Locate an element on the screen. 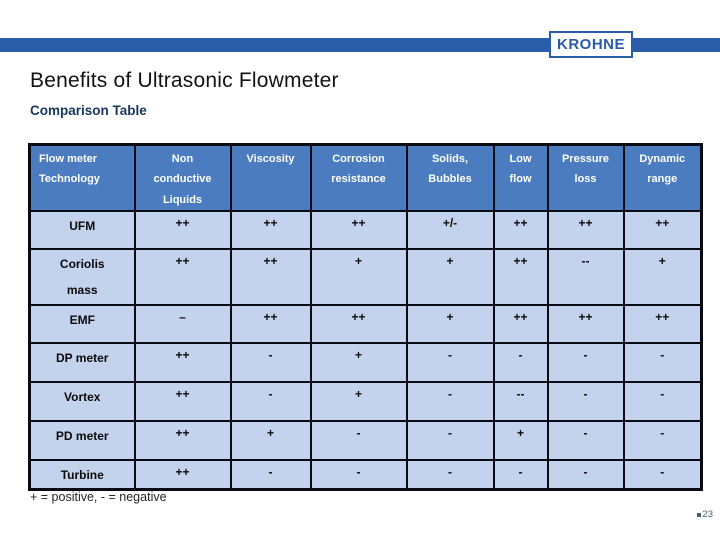 Image resolution: width=720 pixels, height=540 pixels. table-row-ufm: UFM ++ ++ ++ +/- ++ ++ ++ is located at coordinates (365, 230).